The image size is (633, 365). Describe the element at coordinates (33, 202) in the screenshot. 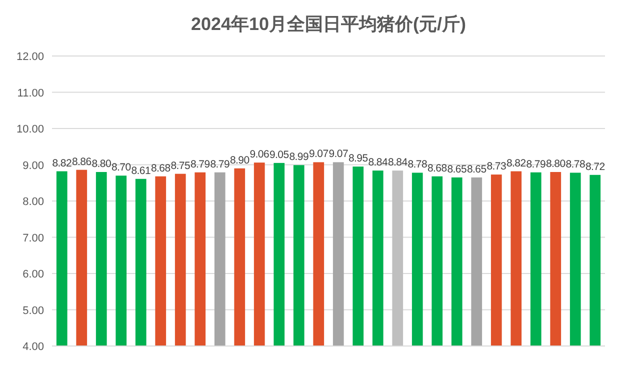

I see `y-tick-label: 8.00` at that location.